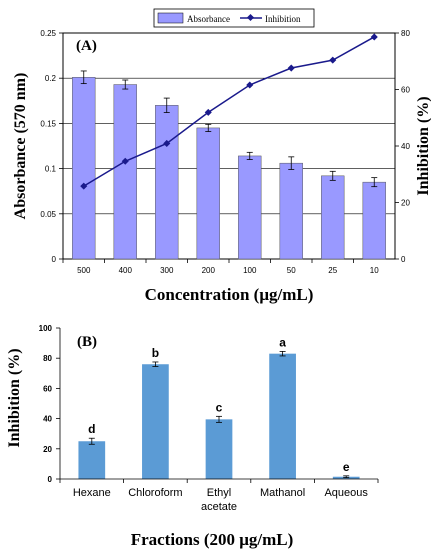 The width and height of the screenshot is (431, 550). Describe the element at coordinates (20, 146) in the screenshot. I see `y-axis-label-a: Absorbance (570 nm)` at that location.